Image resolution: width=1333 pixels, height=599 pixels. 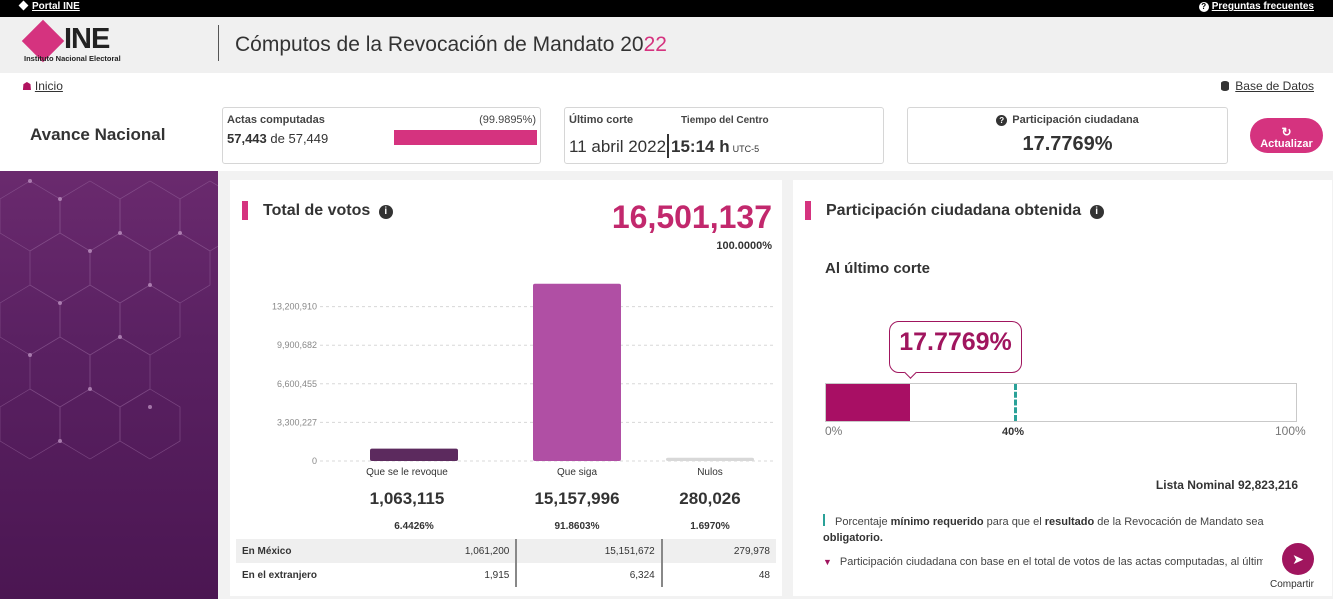 I want to click on participacion-progress-bar, so click(x=1061, y=402).